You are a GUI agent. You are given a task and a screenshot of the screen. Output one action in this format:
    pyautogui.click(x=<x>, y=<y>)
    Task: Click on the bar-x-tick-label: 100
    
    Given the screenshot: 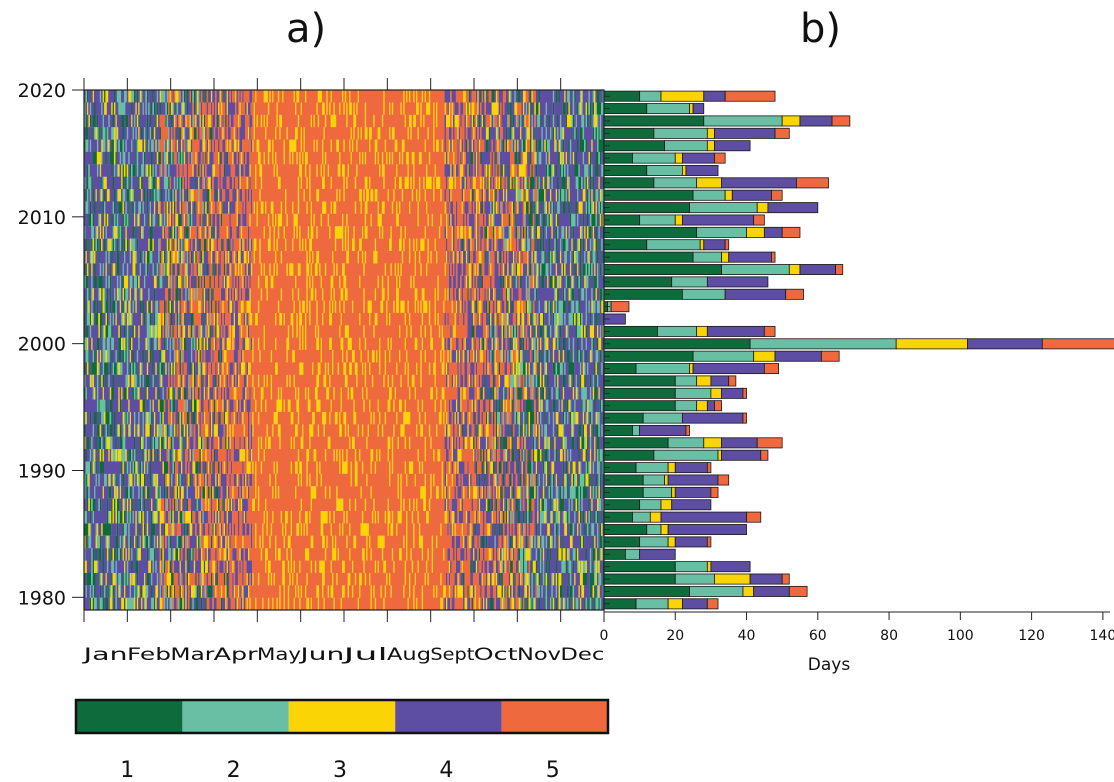 What is the action you would take?
    pyautogui.click(x=960, y=636)
    